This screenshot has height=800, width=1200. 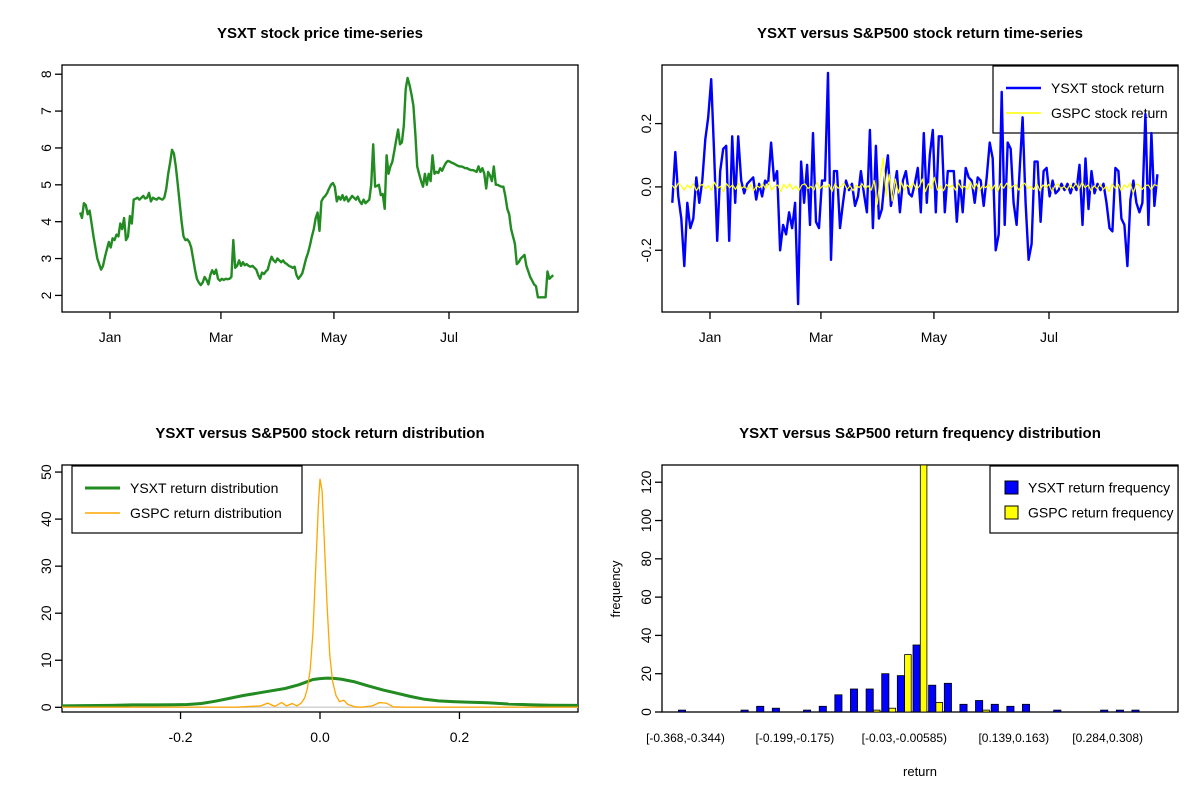 What do you see at coordinates (646, 124) in the screenshot?
I see `y-tick-label: 0.2` at bounding box center [646, 124].